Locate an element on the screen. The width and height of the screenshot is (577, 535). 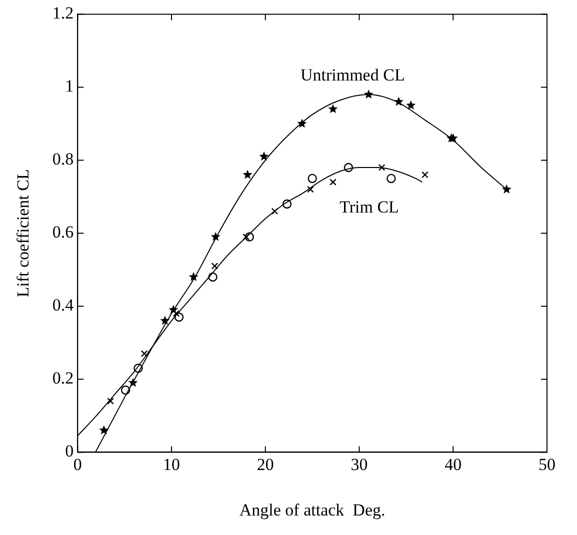
x-tick-label: 20 is located at coordinates (265, 464).